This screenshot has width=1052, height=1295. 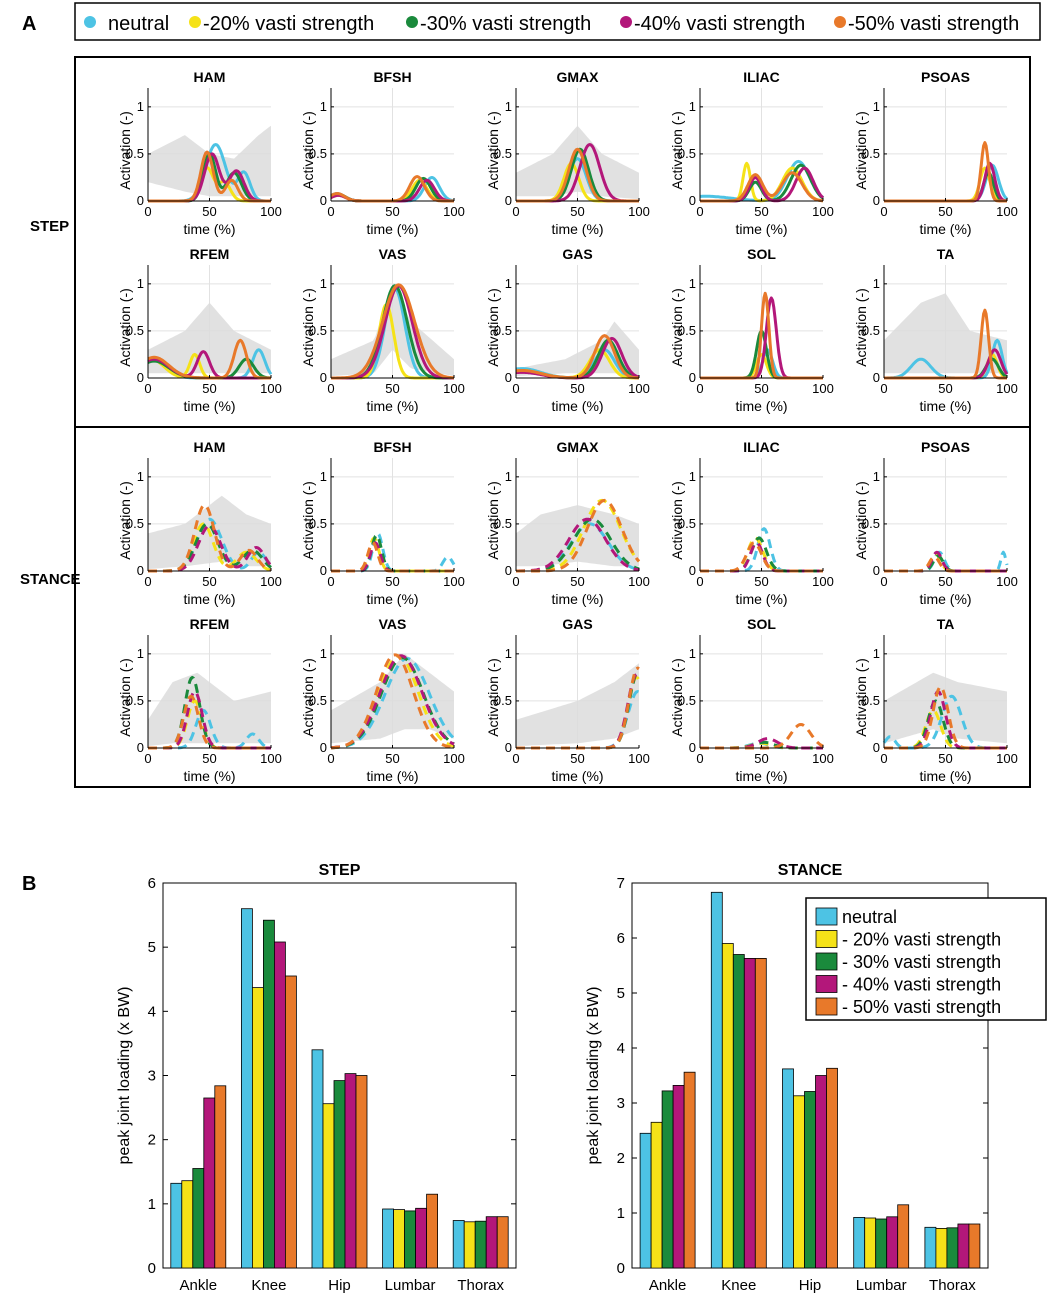 What do you see at coordinates (361, 1172) in the screenshot?
I see `bar-hip--50-vasti-strength` at bounding box center [361, 1172].